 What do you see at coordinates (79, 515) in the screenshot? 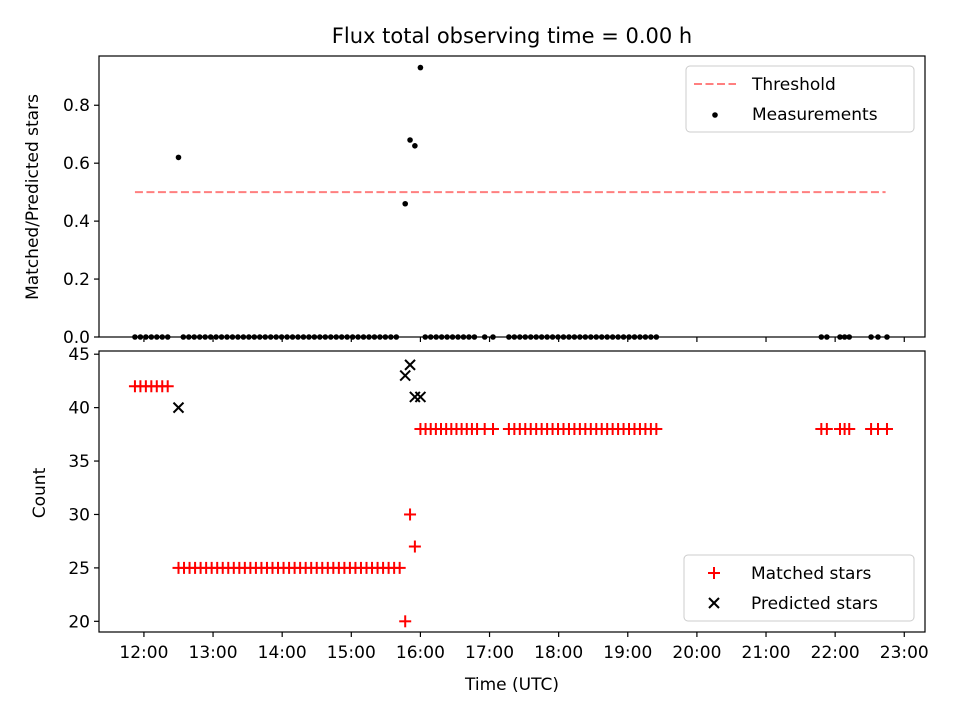
I see `y-tick-label: 30` at bounding box center [79, 515].